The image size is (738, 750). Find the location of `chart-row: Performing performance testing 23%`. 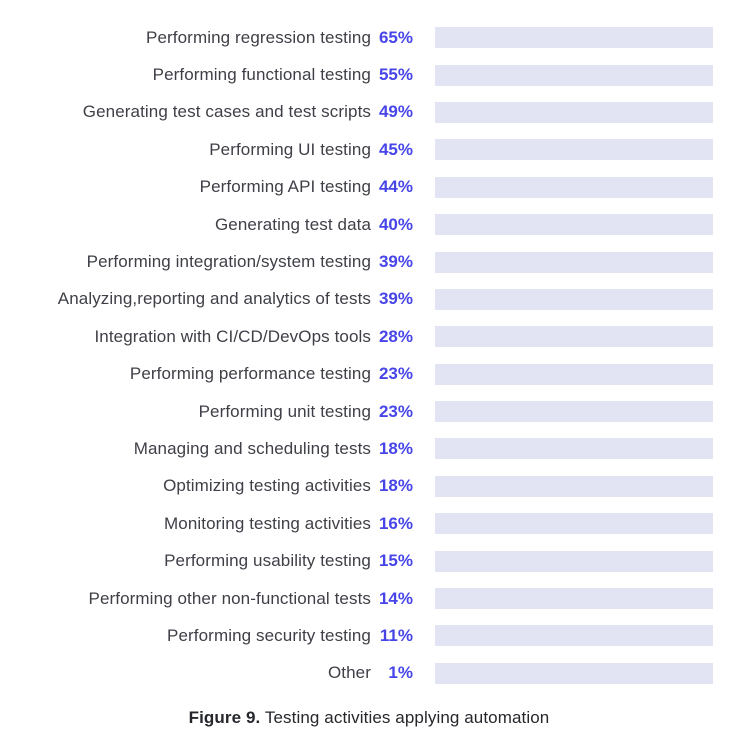

chart-row: Performing performance testing 23% is located at coordinates (369, 374).